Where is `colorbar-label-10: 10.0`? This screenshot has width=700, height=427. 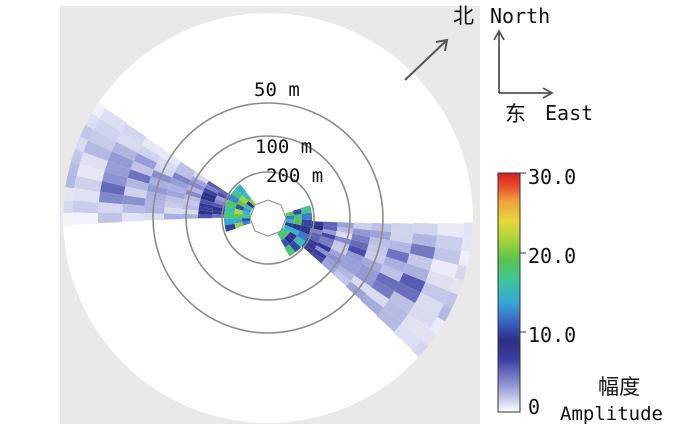
colorbar-label-10: 10.0 is located at coordinates (552, 335).